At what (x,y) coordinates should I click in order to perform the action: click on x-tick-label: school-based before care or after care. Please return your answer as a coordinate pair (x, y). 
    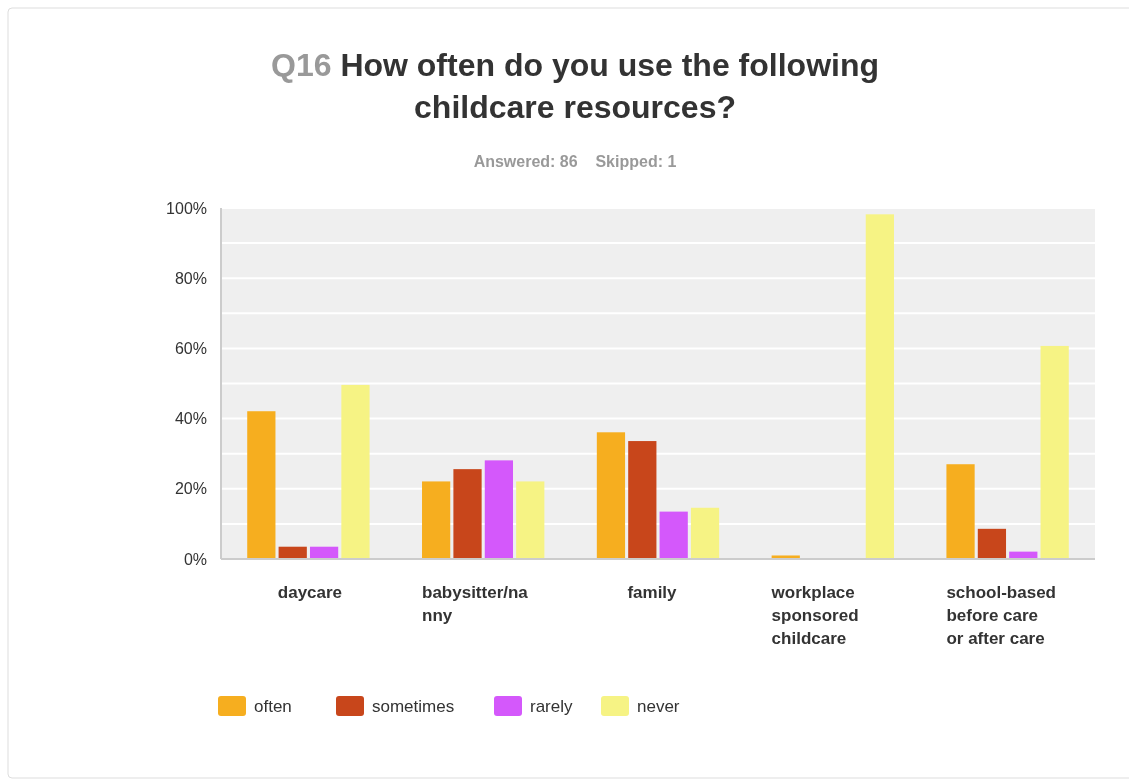
    Looking at the image, I should click on (1001, 615).